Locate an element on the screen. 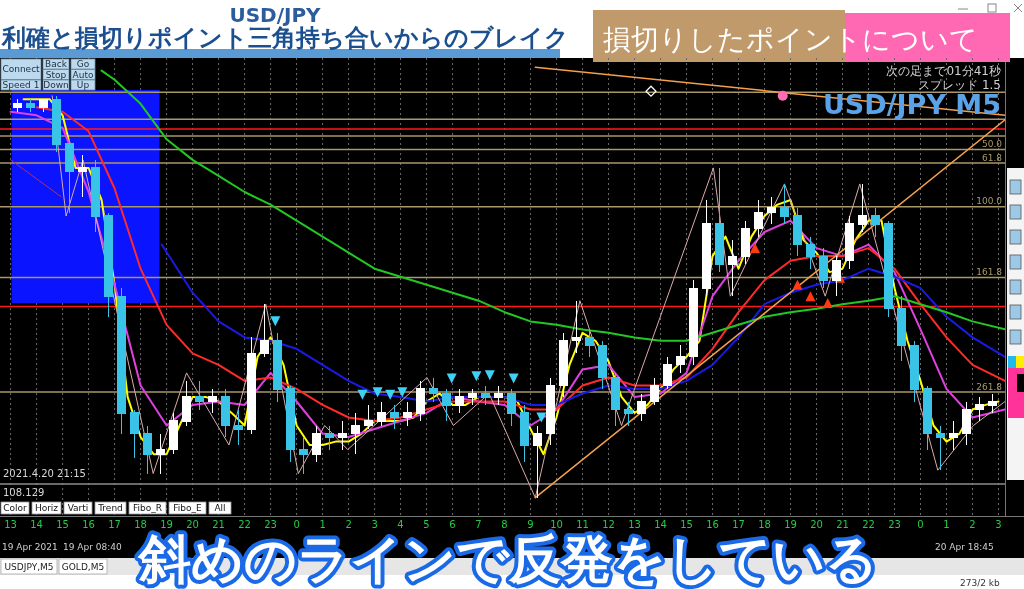 The height and width of the screenshot is (589, 1024). x-tick-label: 4 is located at coordinates (400, 524).